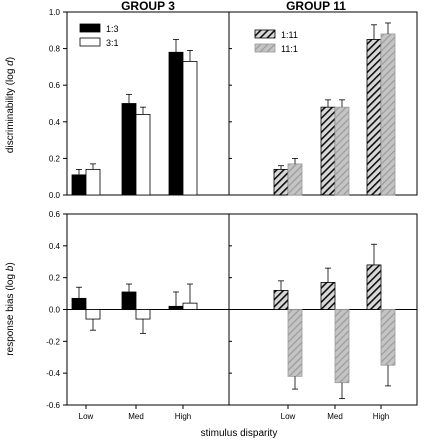 This screenshot has height=440, width=428. Describe the element at coordinates (10, 105) in the screenshot. I see `y-axis-label: discriminability (log d)` at that location.